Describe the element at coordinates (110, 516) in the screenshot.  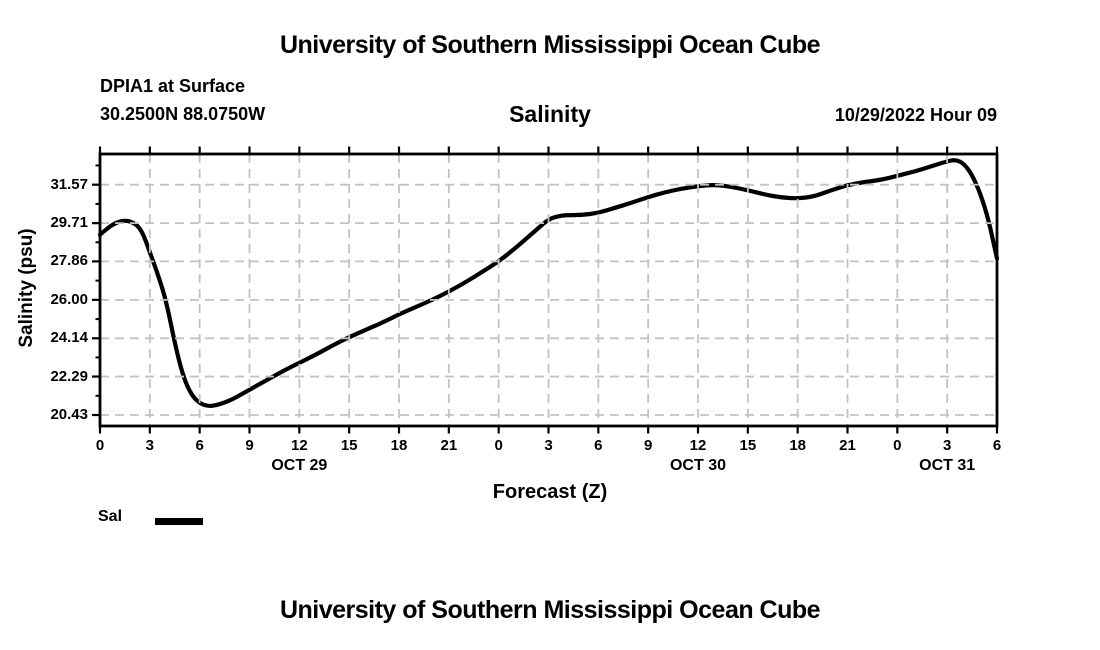
I see `legend-series-label: Sal` at that location.